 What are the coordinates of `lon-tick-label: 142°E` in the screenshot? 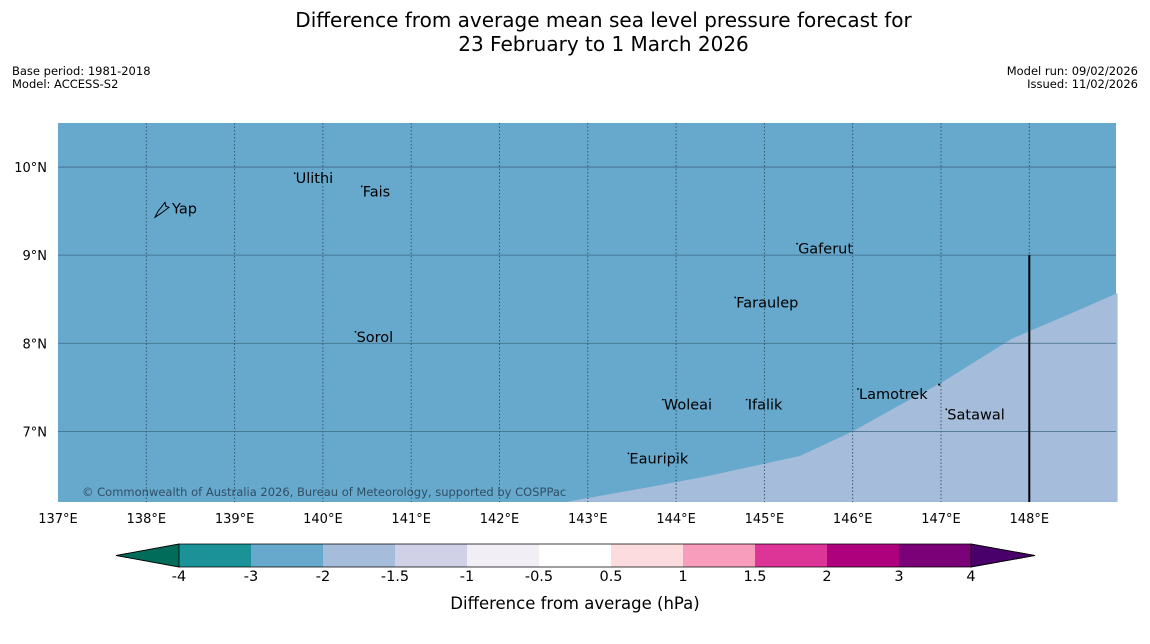 It's located at (500, 519).